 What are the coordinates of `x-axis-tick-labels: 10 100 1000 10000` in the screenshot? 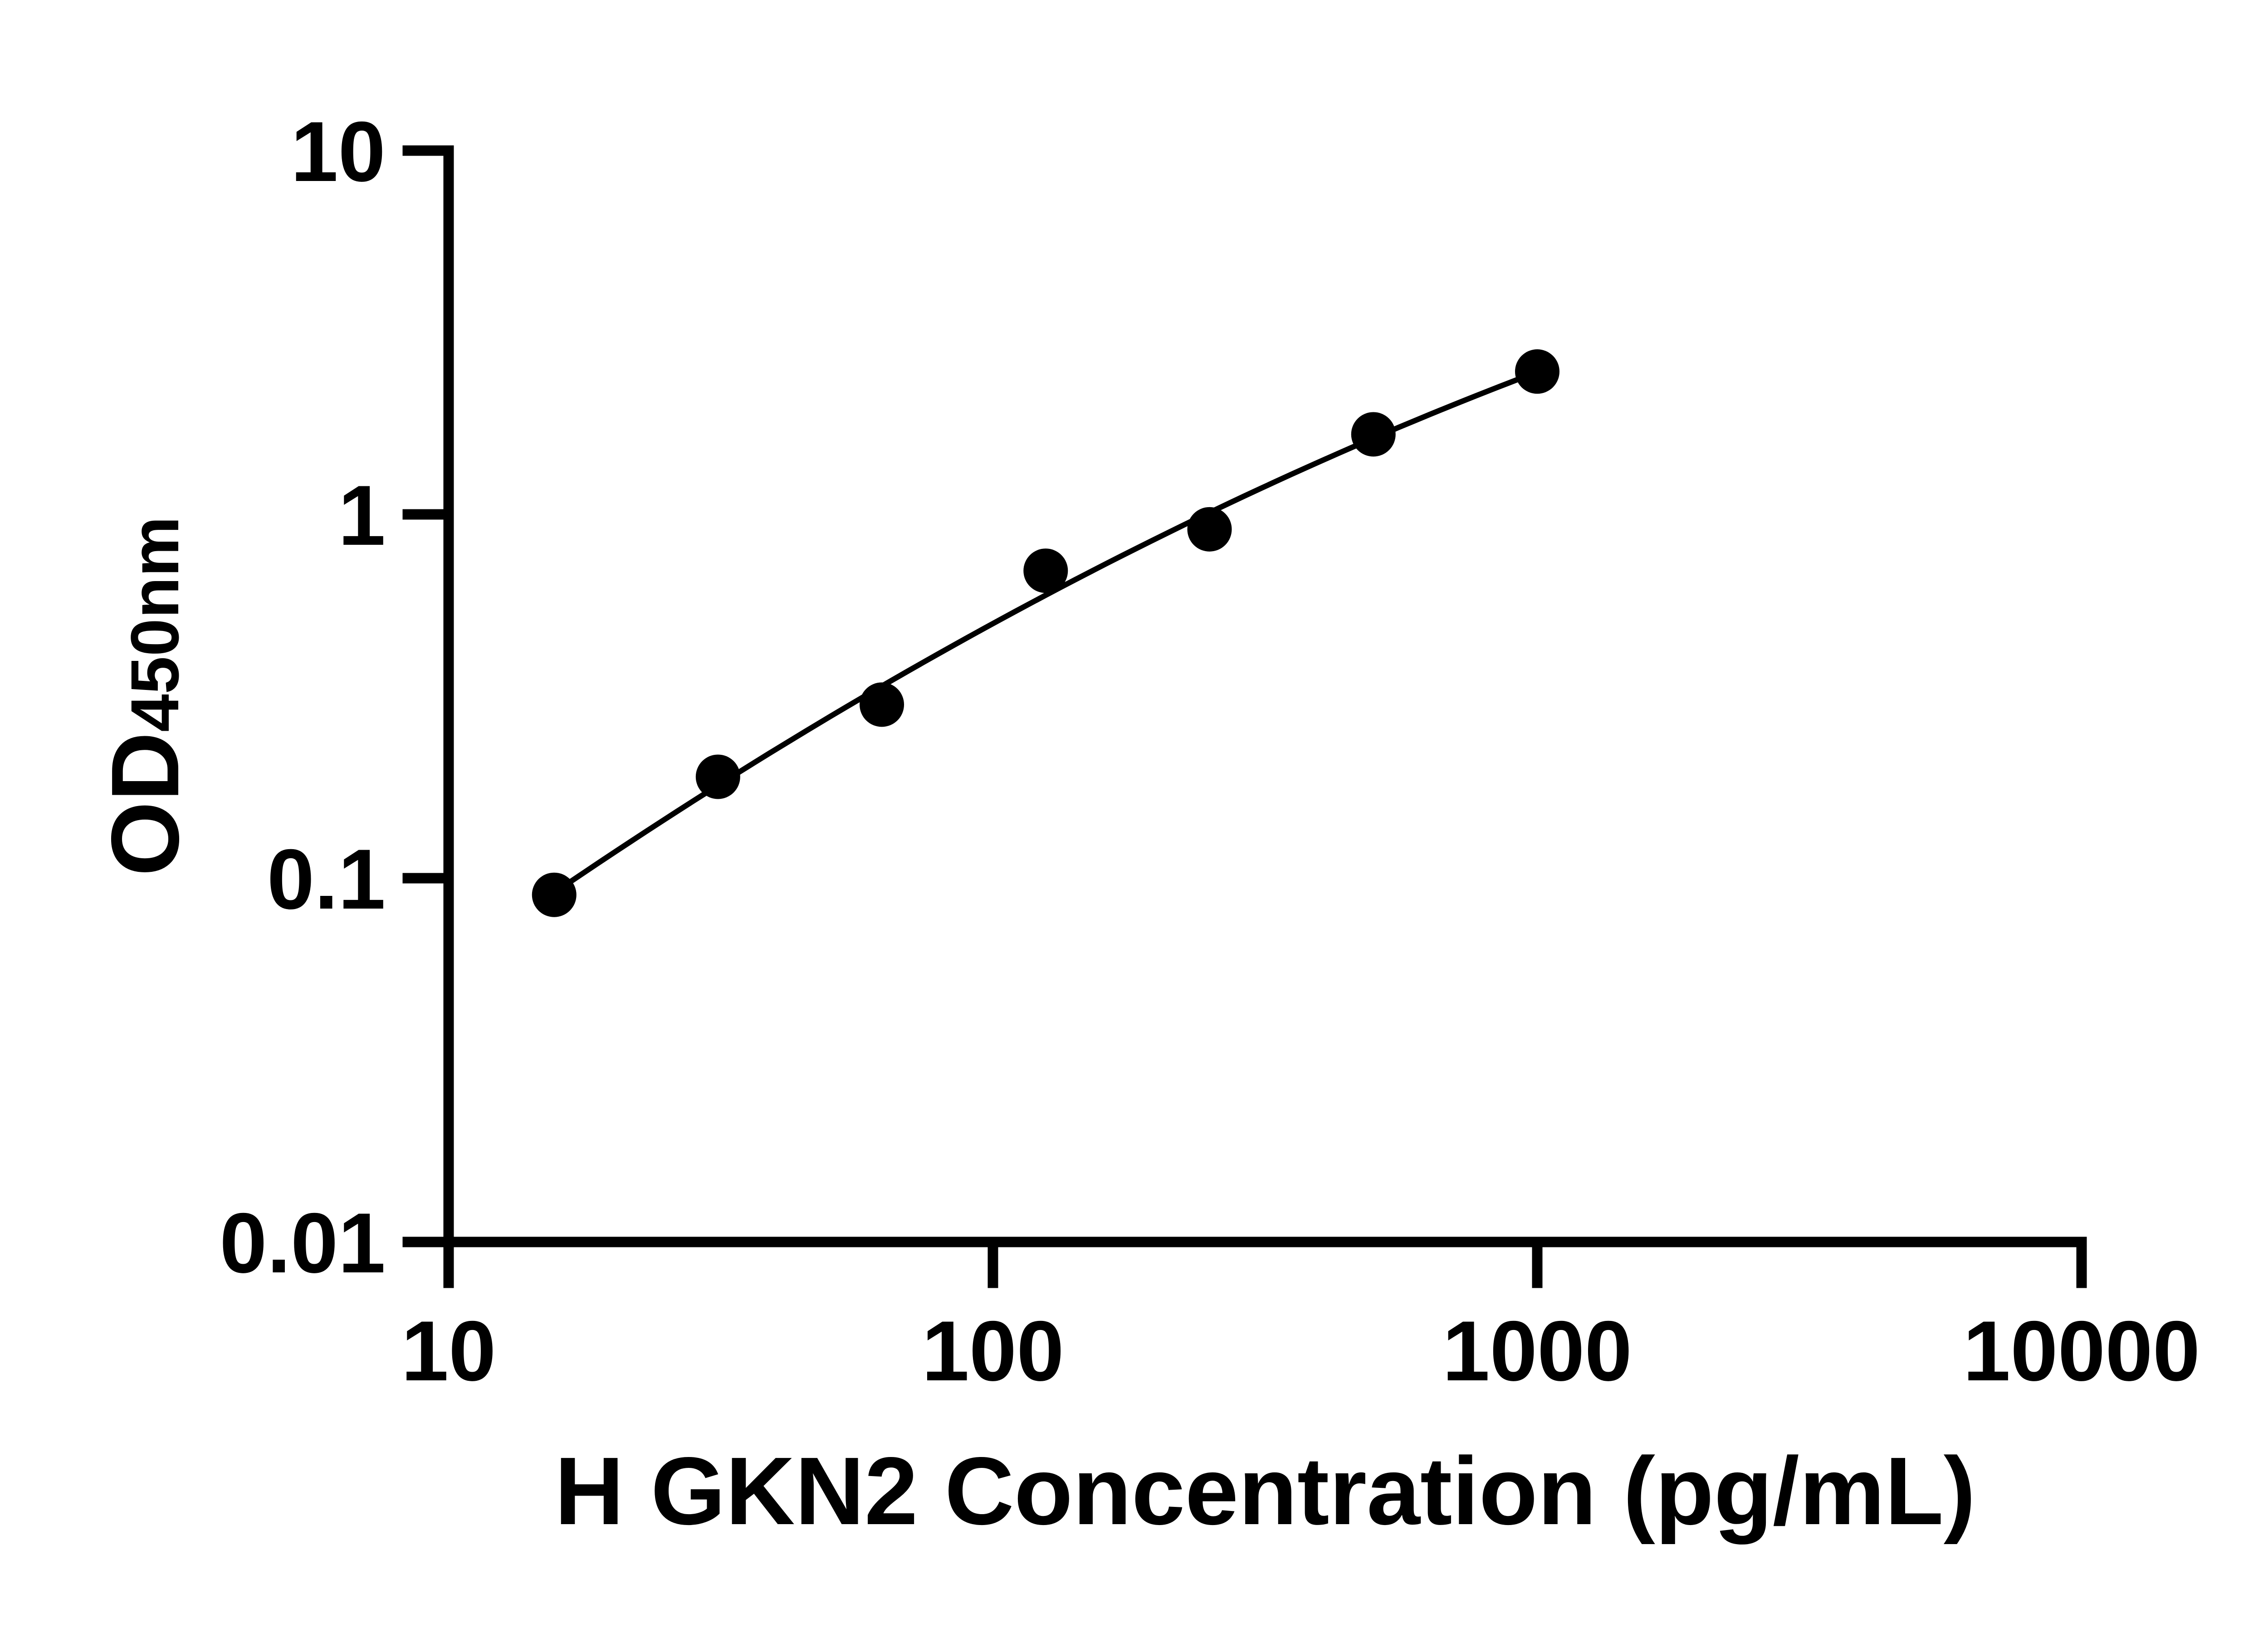 It's located at (1301, 1350).